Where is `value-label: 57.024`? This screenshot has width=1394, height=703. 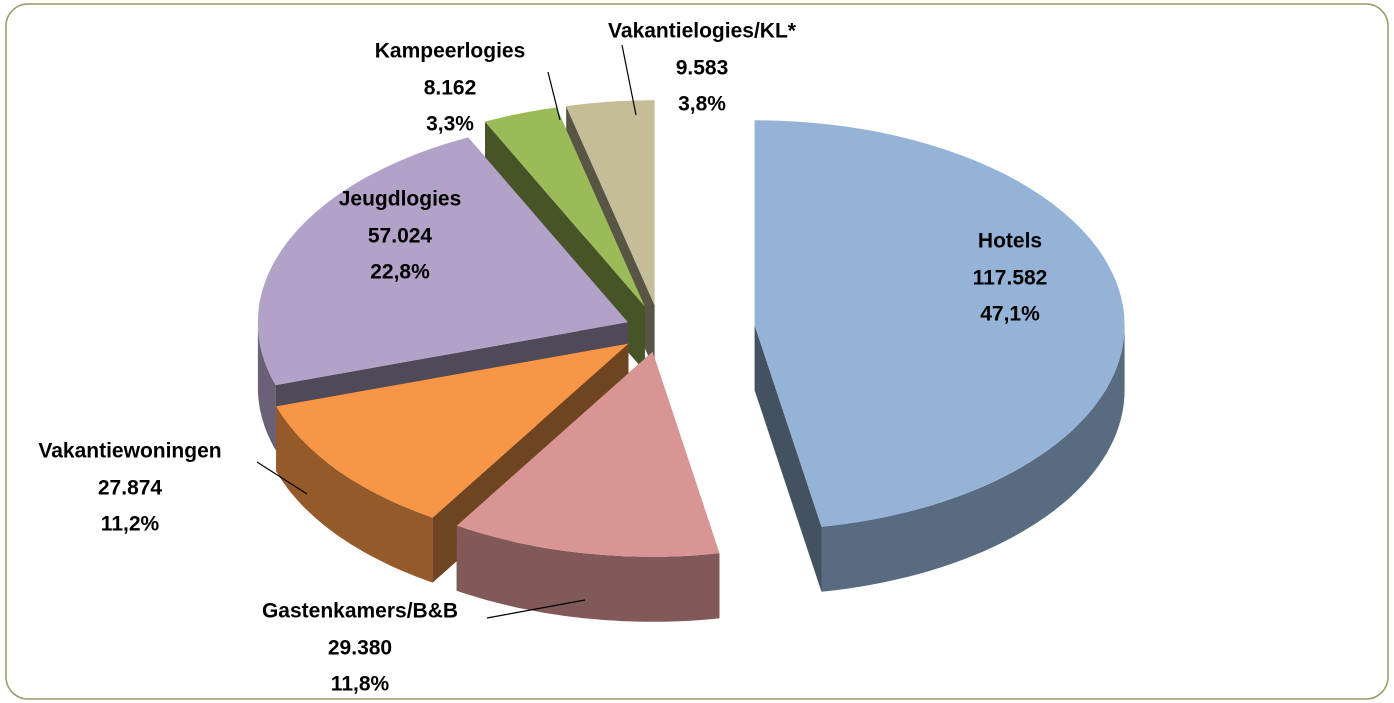 value-label: 57.024 is located at coordinates (400, 236).